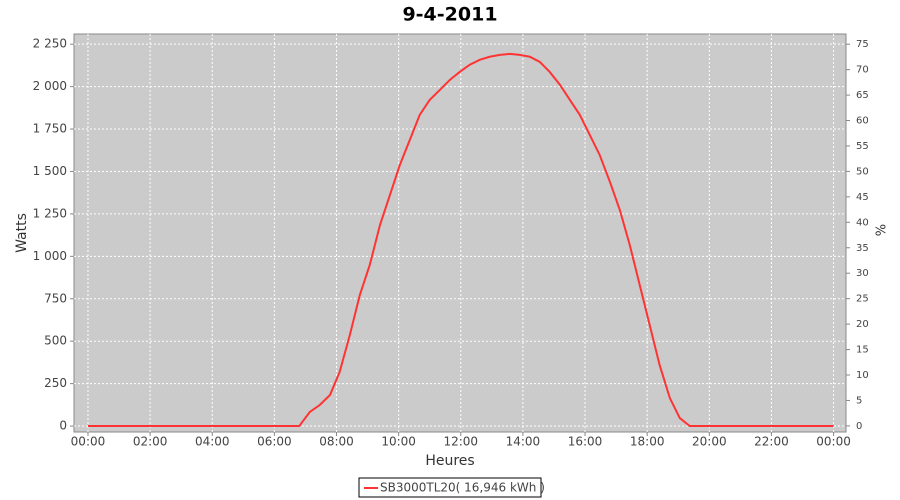 The height and width of the screenshot is (500, 900). Describe the element at coordinates (859, 426) in the screenshot. I see `y2-tick-label: 0` at that location.